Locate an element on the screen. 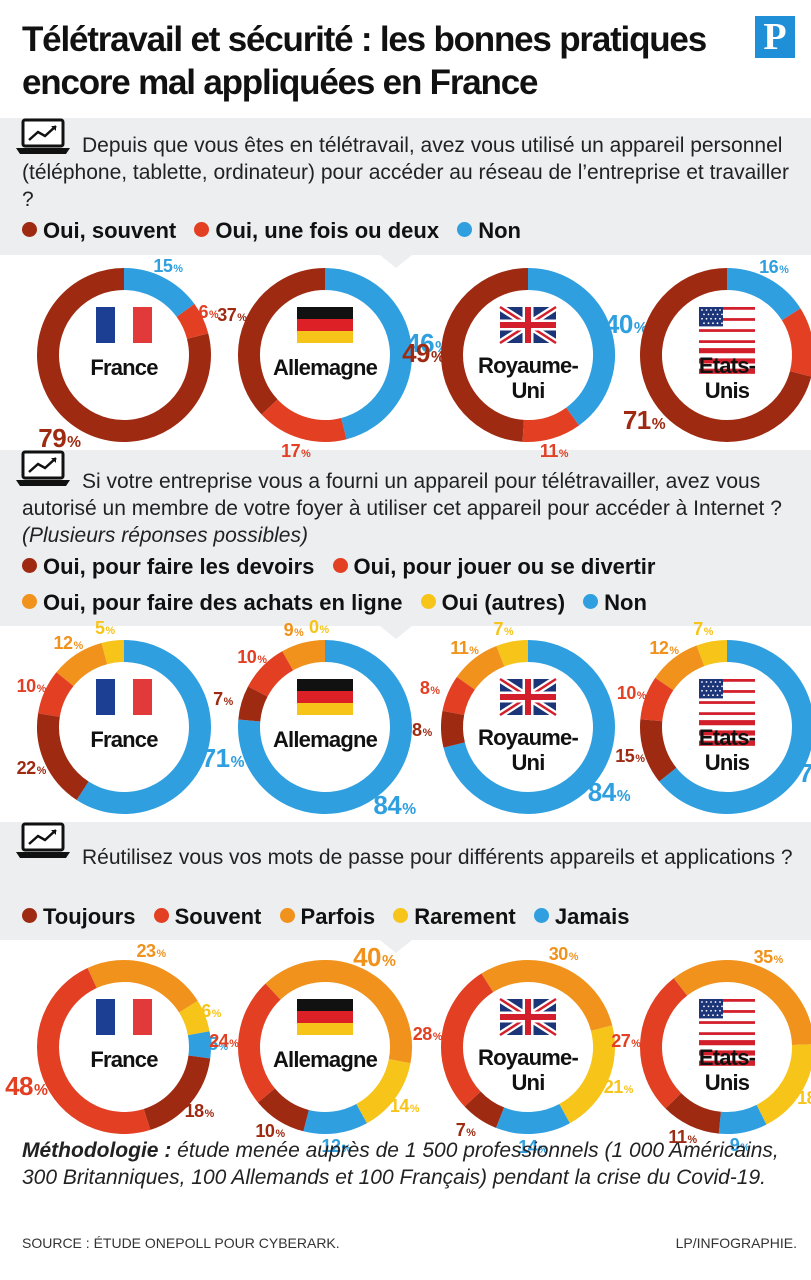 The image size is (811, 1280). legend-item: Non is located at coordinates (489, 231).